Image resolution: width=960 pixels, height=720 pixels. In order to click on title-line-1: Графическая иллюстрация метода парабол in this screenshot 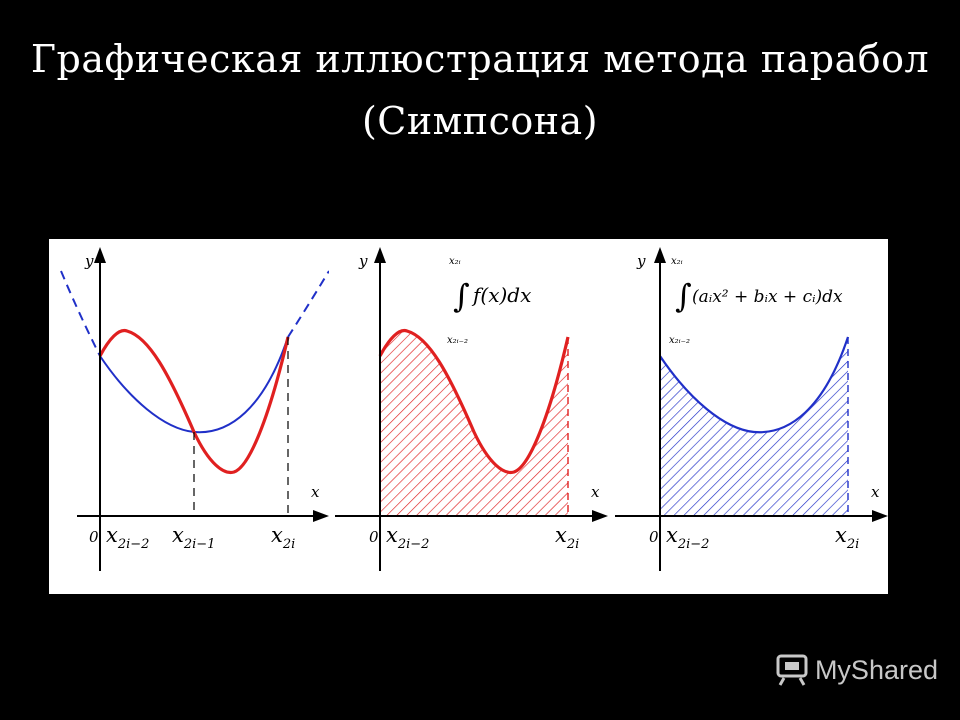, I will do `click(480, 59)`.